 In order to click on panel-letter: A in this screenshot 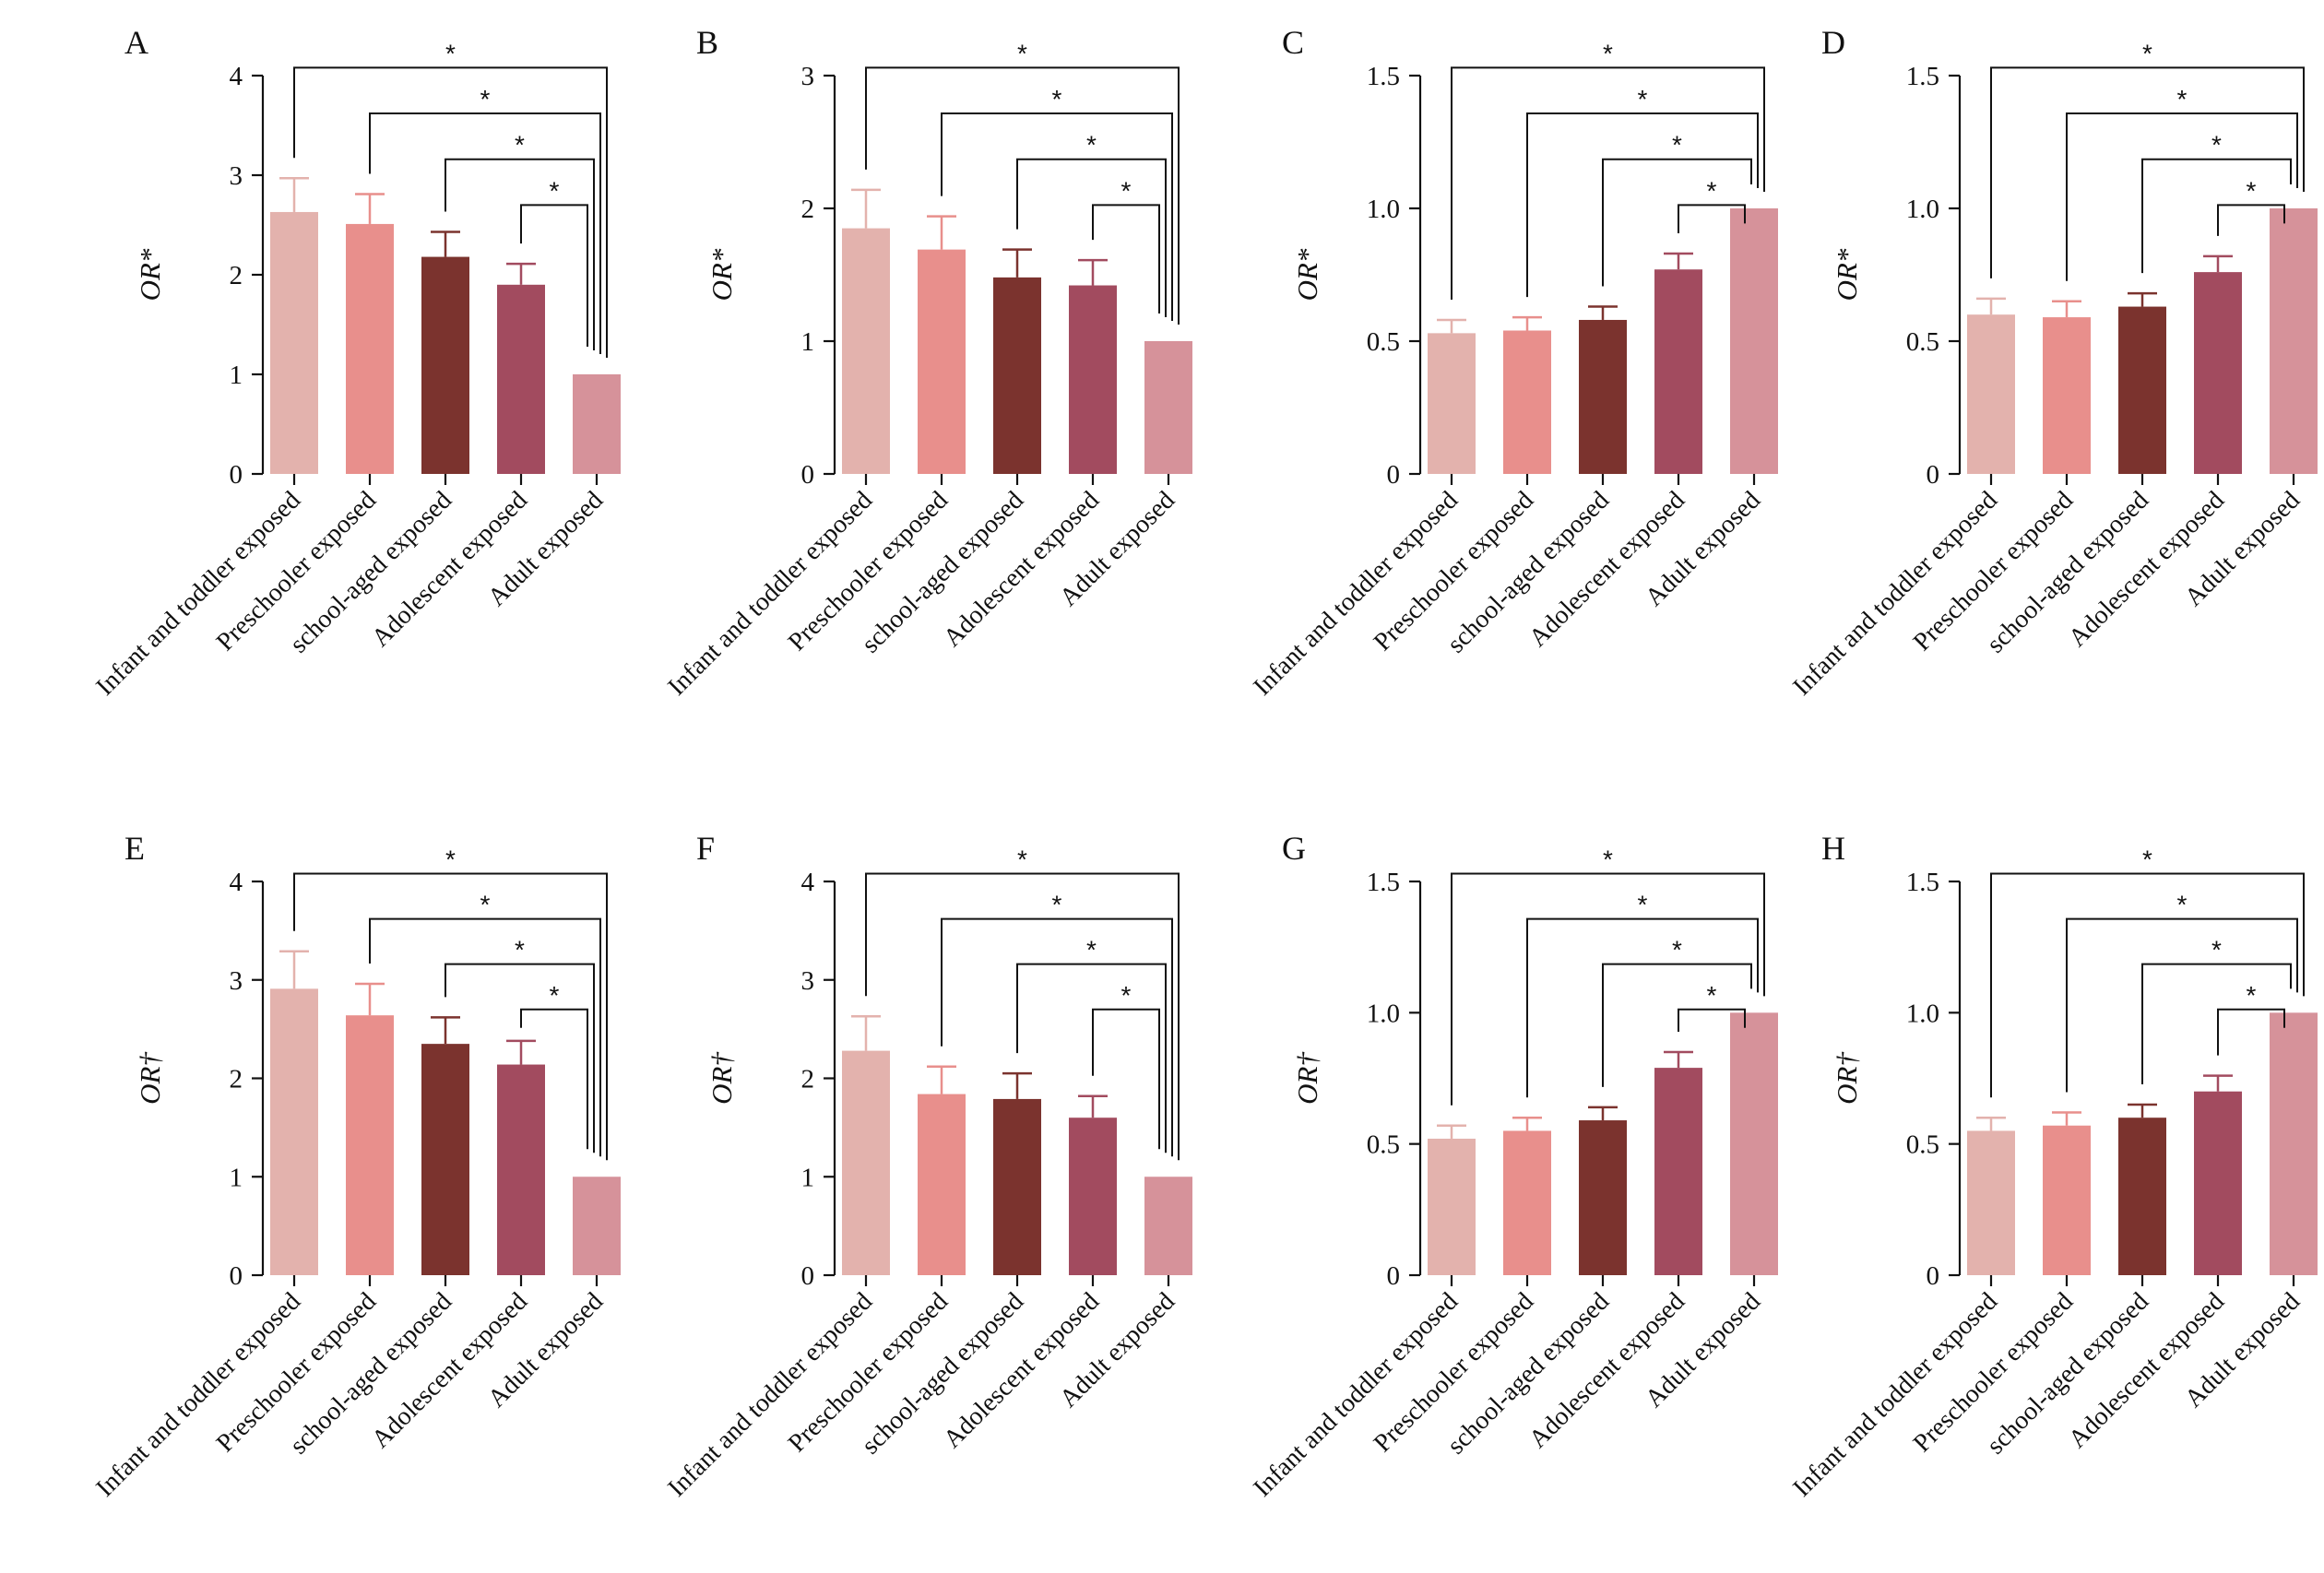, I will do `click(136, 42)`.